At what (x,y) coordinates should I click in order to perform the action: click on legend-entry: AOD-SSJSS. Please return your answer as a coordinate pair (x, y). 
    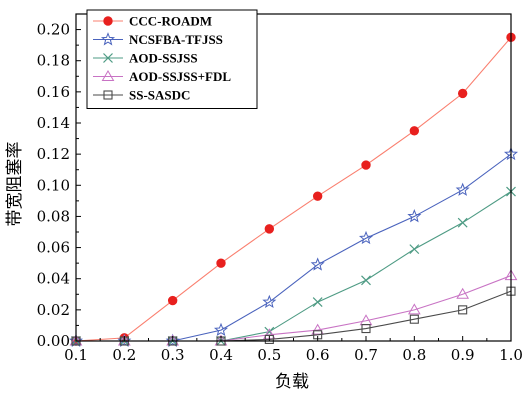
    Looking at the image, I should click on (145, 58).